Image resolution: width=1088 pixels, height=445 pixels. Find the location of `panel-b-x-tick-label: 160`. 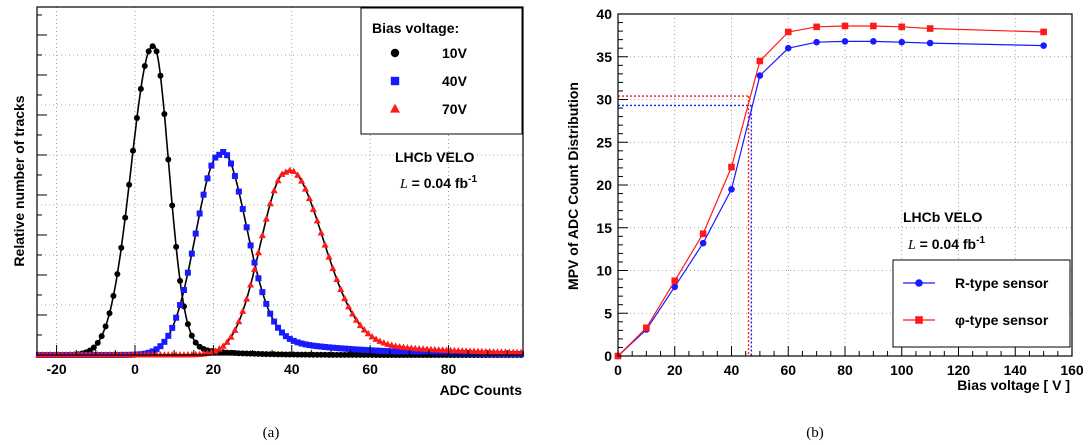

panel-b-x-tick-label: 160 is located at coordinates (1072, 370).